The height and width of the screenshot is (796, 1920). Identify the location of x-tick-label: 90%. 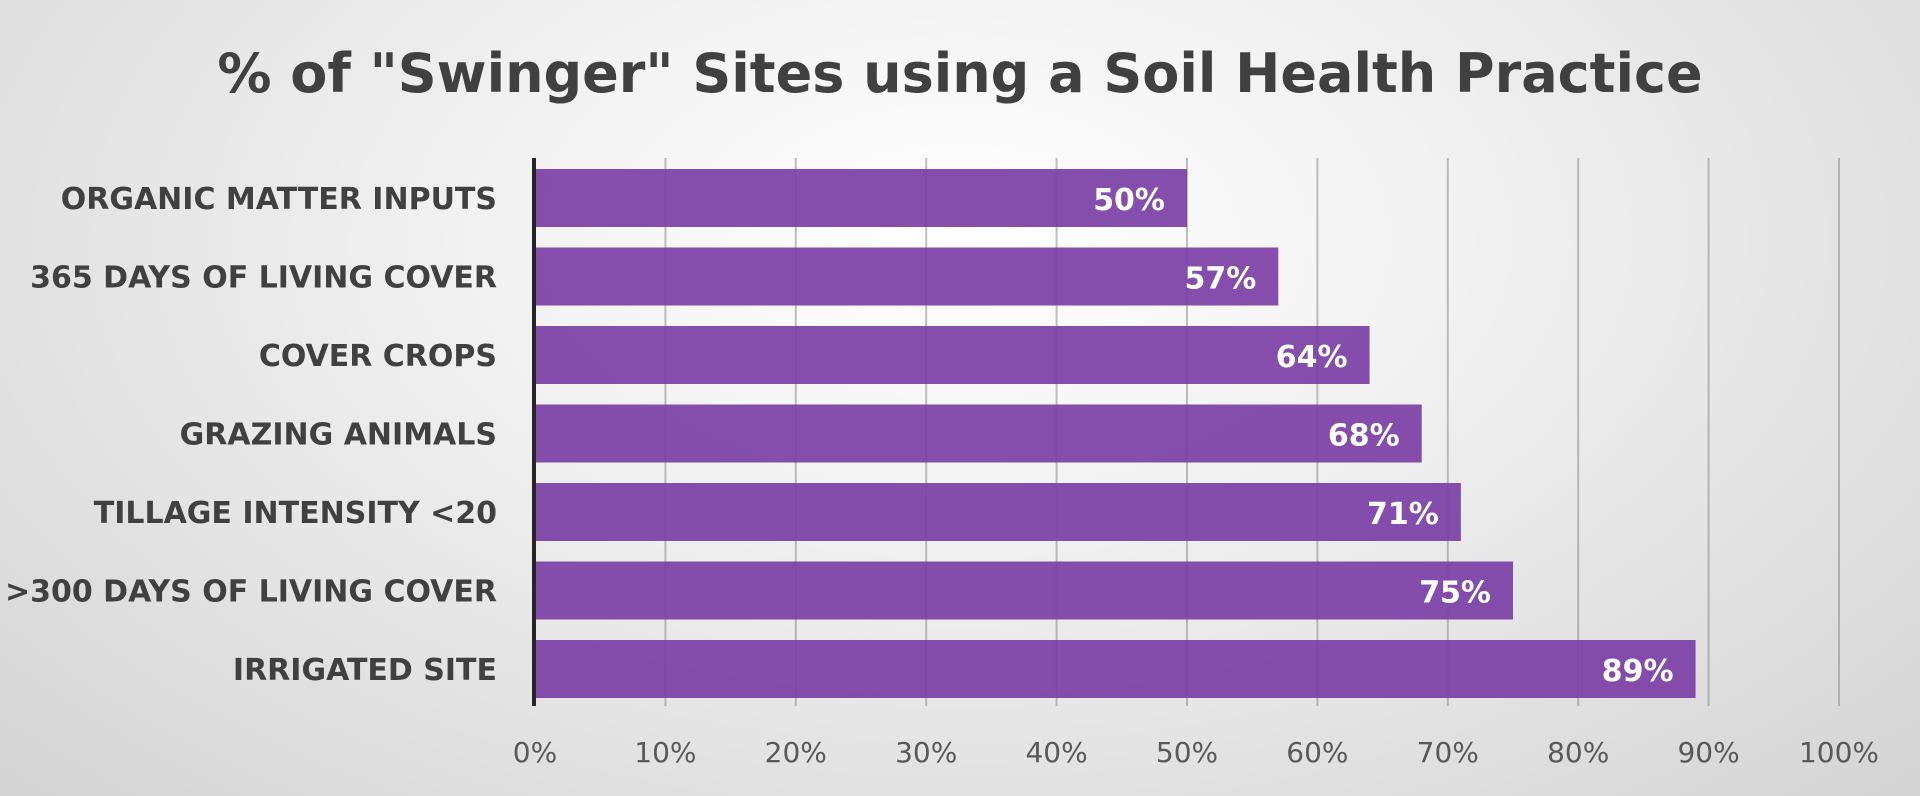
(1708, 752).